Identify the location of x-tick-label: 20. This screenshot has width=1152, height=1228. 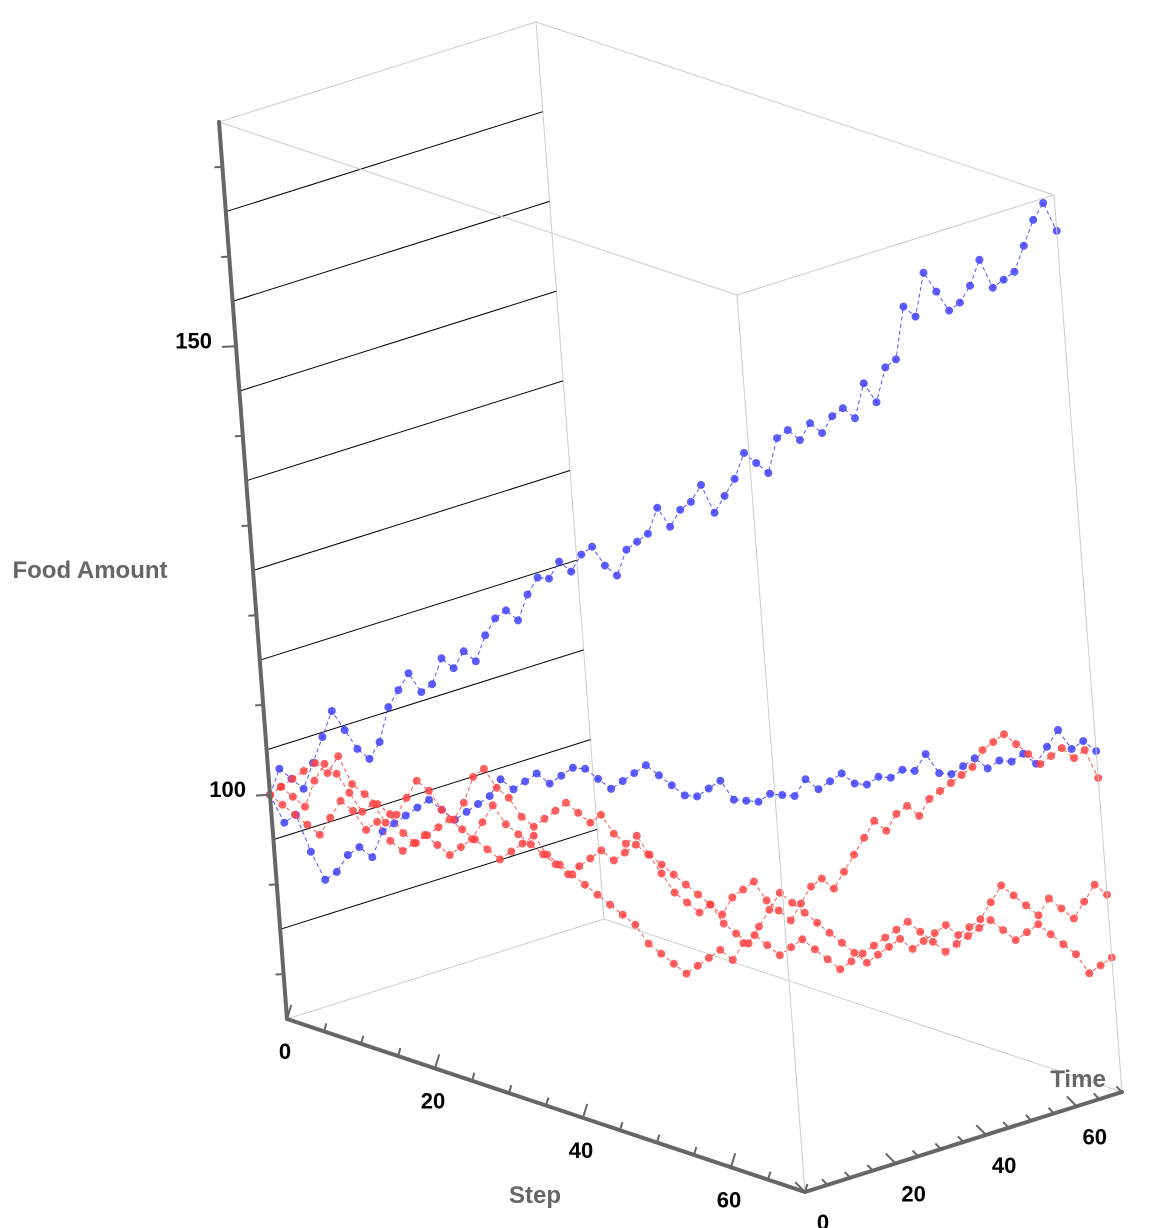
(433, 1100).